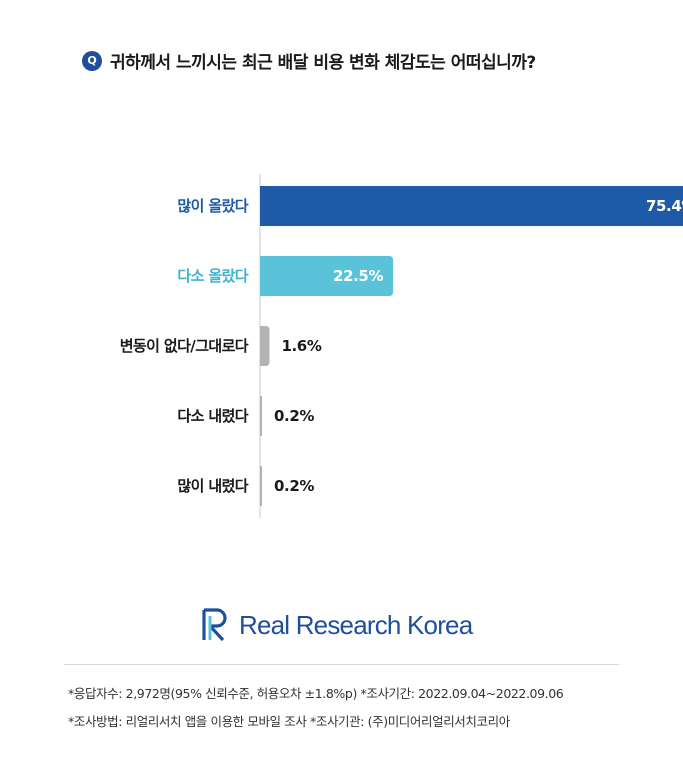 This screenshot has width=683, height=760. I want to click on brand-logo: Real Research Korea, so click(337, 625).